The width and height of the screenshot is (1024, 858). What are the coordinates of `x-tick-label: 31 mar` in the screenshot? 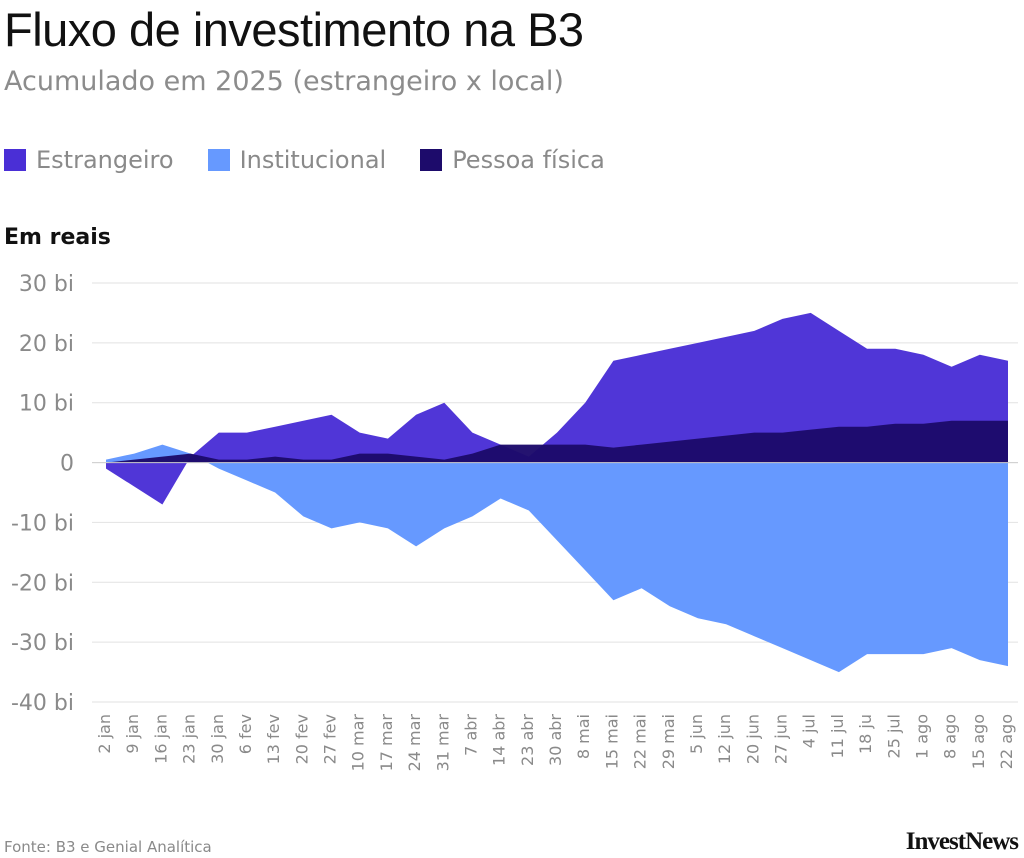 It's located at (442, 743).